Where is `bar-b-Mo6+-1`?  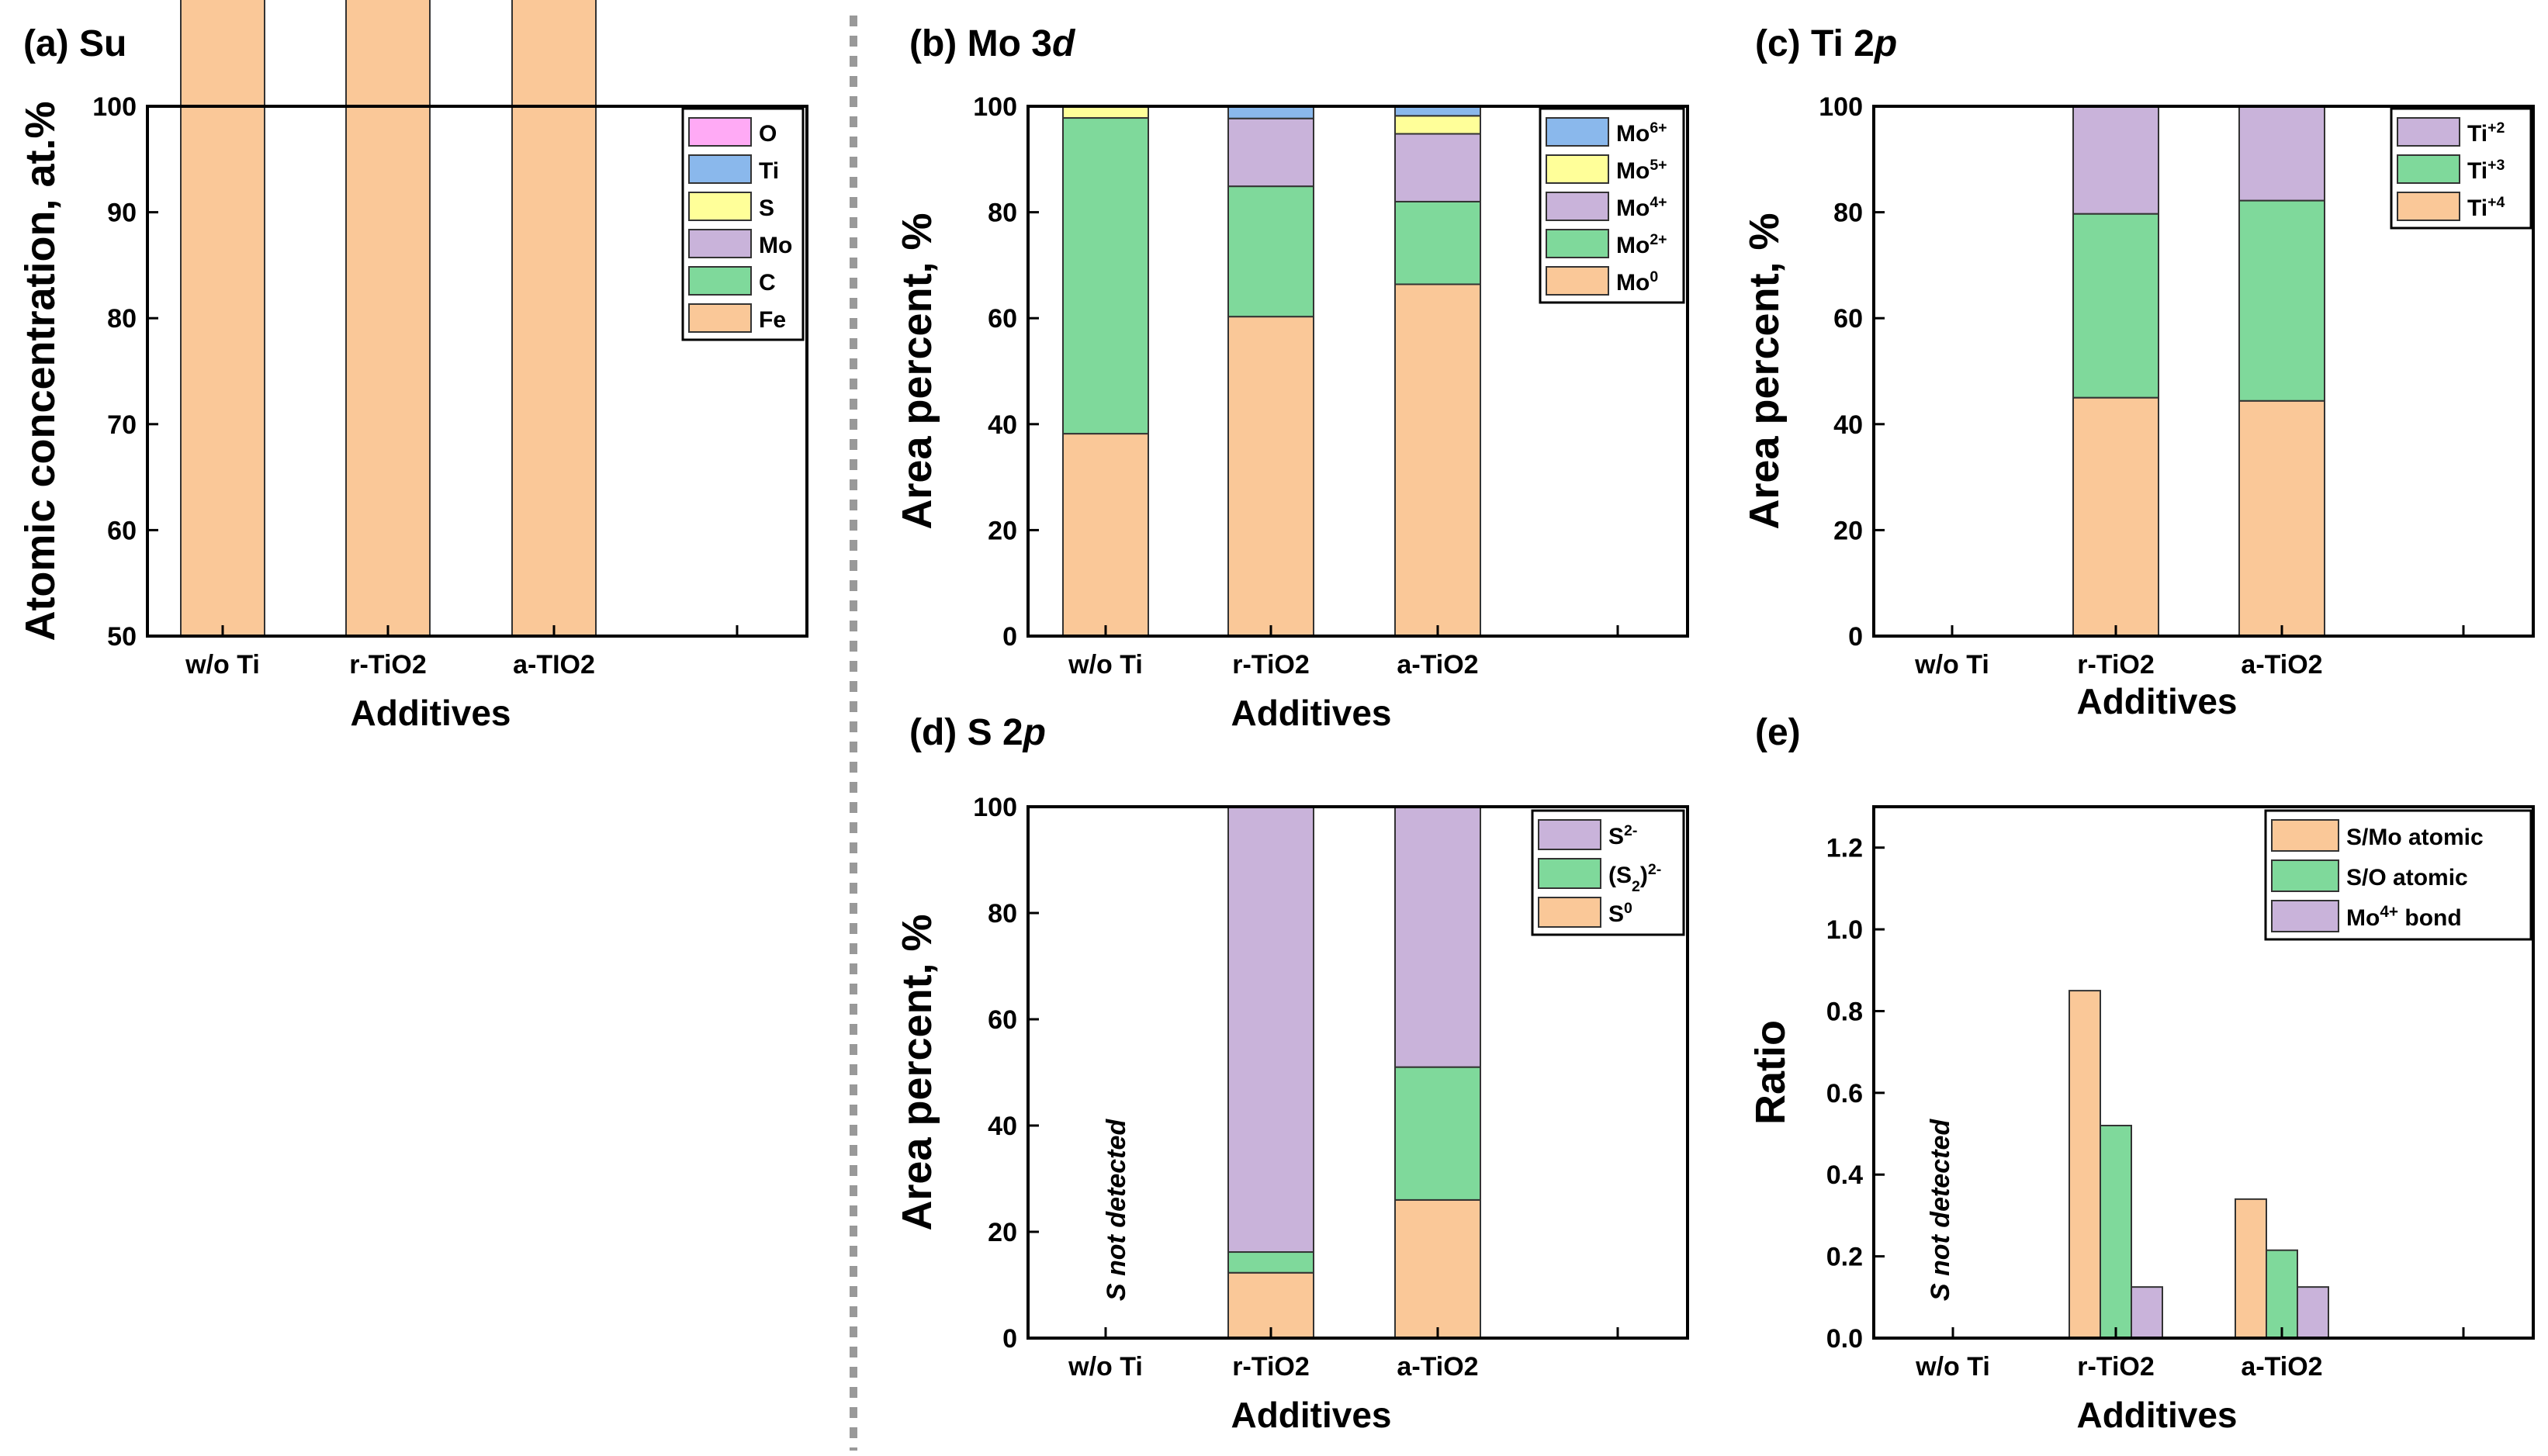 bar-b-Mo6+-1 is located at coordinates (1270, 112).